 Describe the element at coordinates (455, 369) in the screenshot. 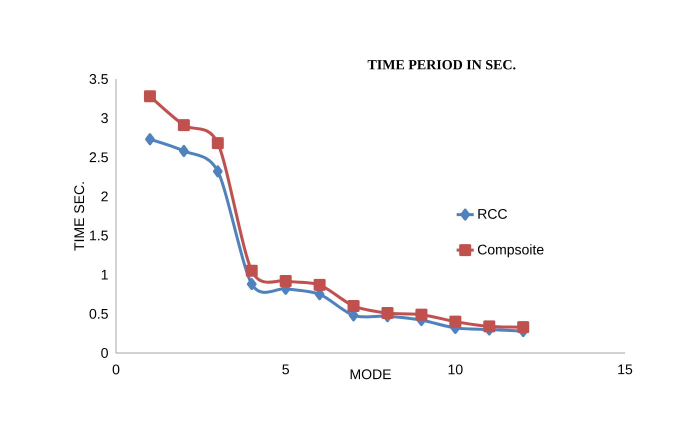

I see `x-tick-label: 10` at that location.